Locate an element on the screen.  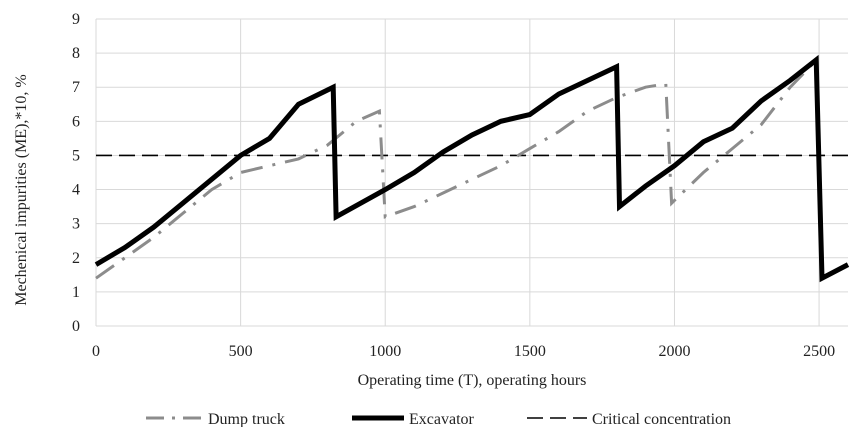
x-tick-label: 1000 is located at coordinates (385, 351).